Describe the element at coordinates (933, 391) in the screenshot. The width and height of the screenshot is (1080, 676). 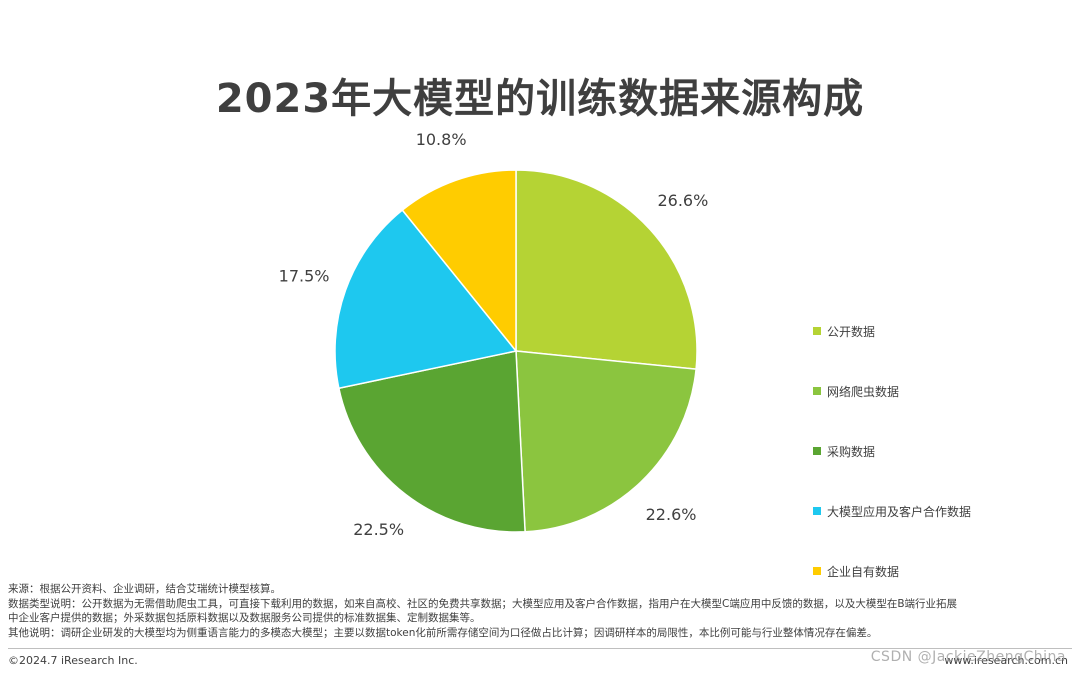
I see `legend-item: 网络爬虫数据` at that location.